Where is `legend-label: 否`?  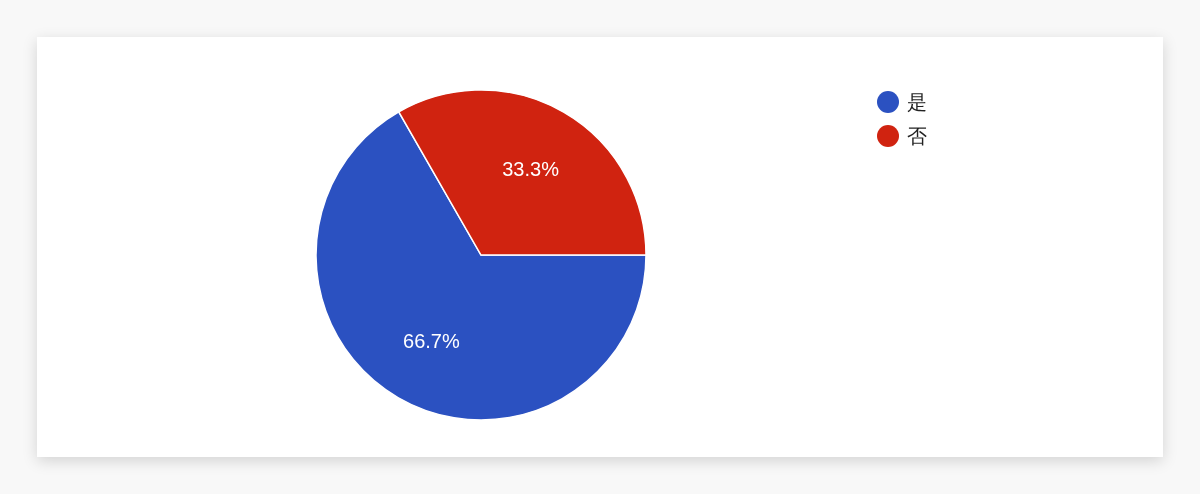
legend-label: 否 is located at coordinates (917, 136).